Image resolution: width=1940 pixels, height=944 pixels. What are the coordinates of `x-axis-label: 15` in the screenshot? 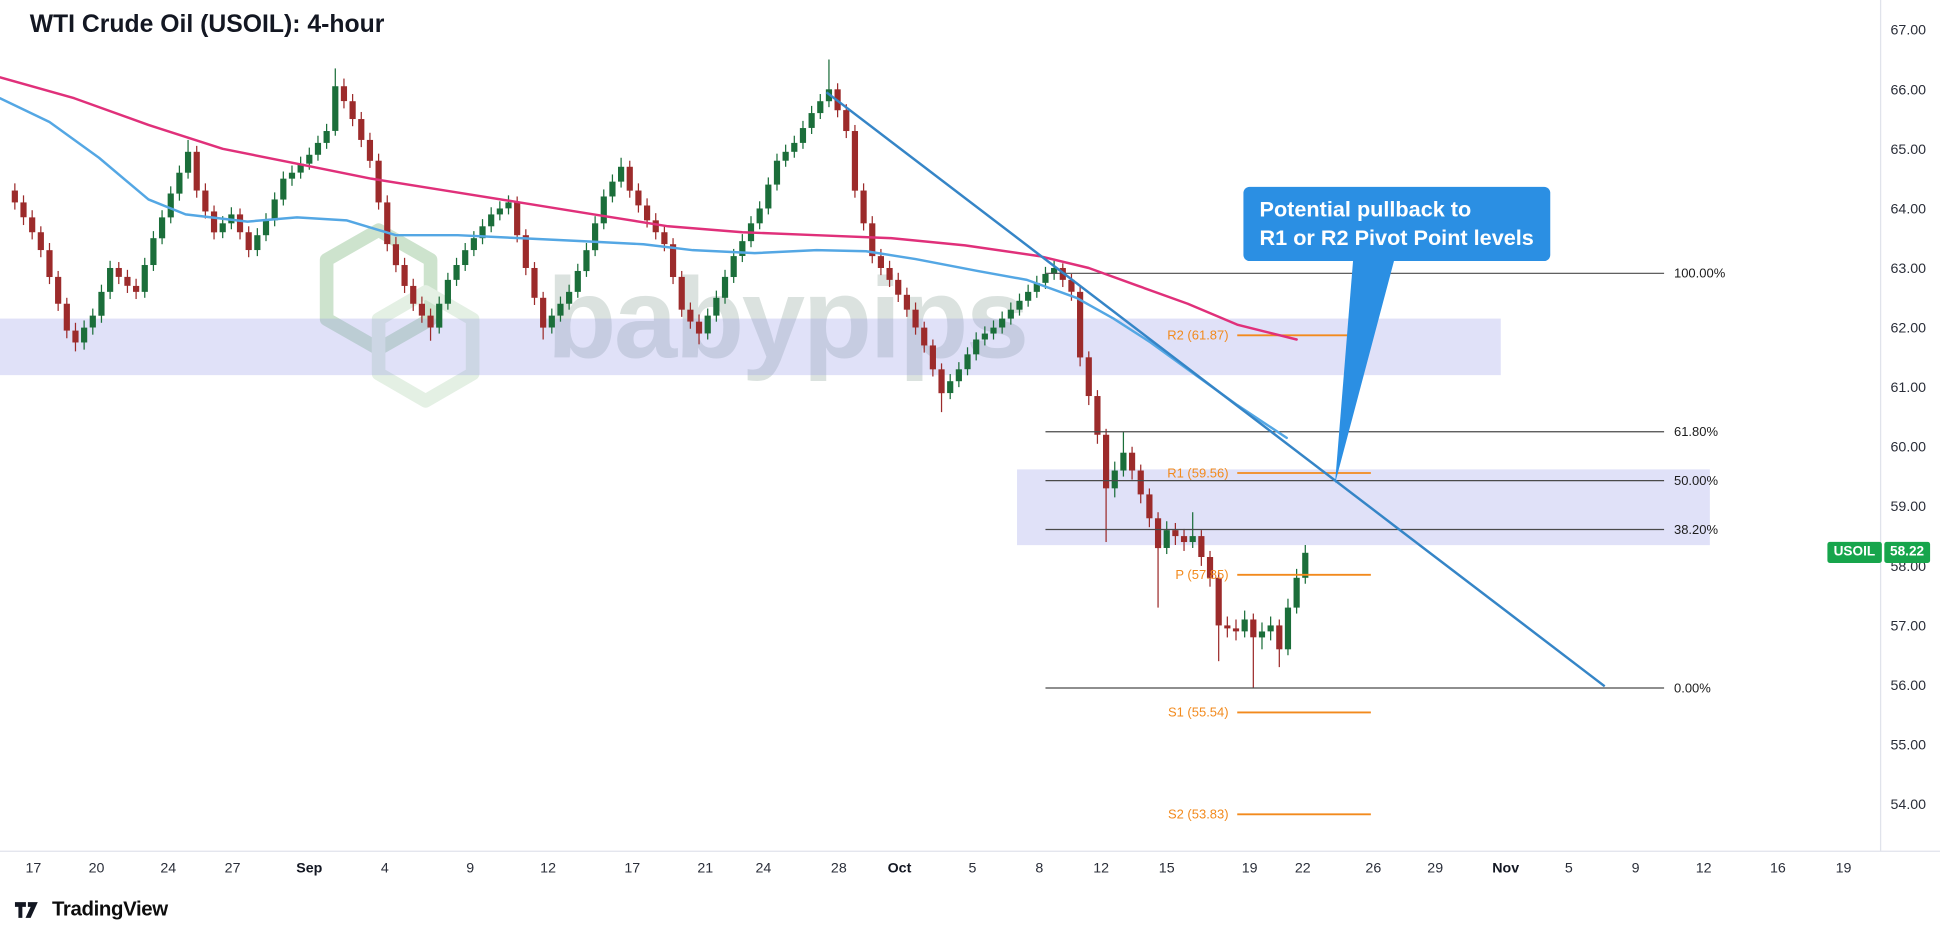 It's located at (1167, 868).